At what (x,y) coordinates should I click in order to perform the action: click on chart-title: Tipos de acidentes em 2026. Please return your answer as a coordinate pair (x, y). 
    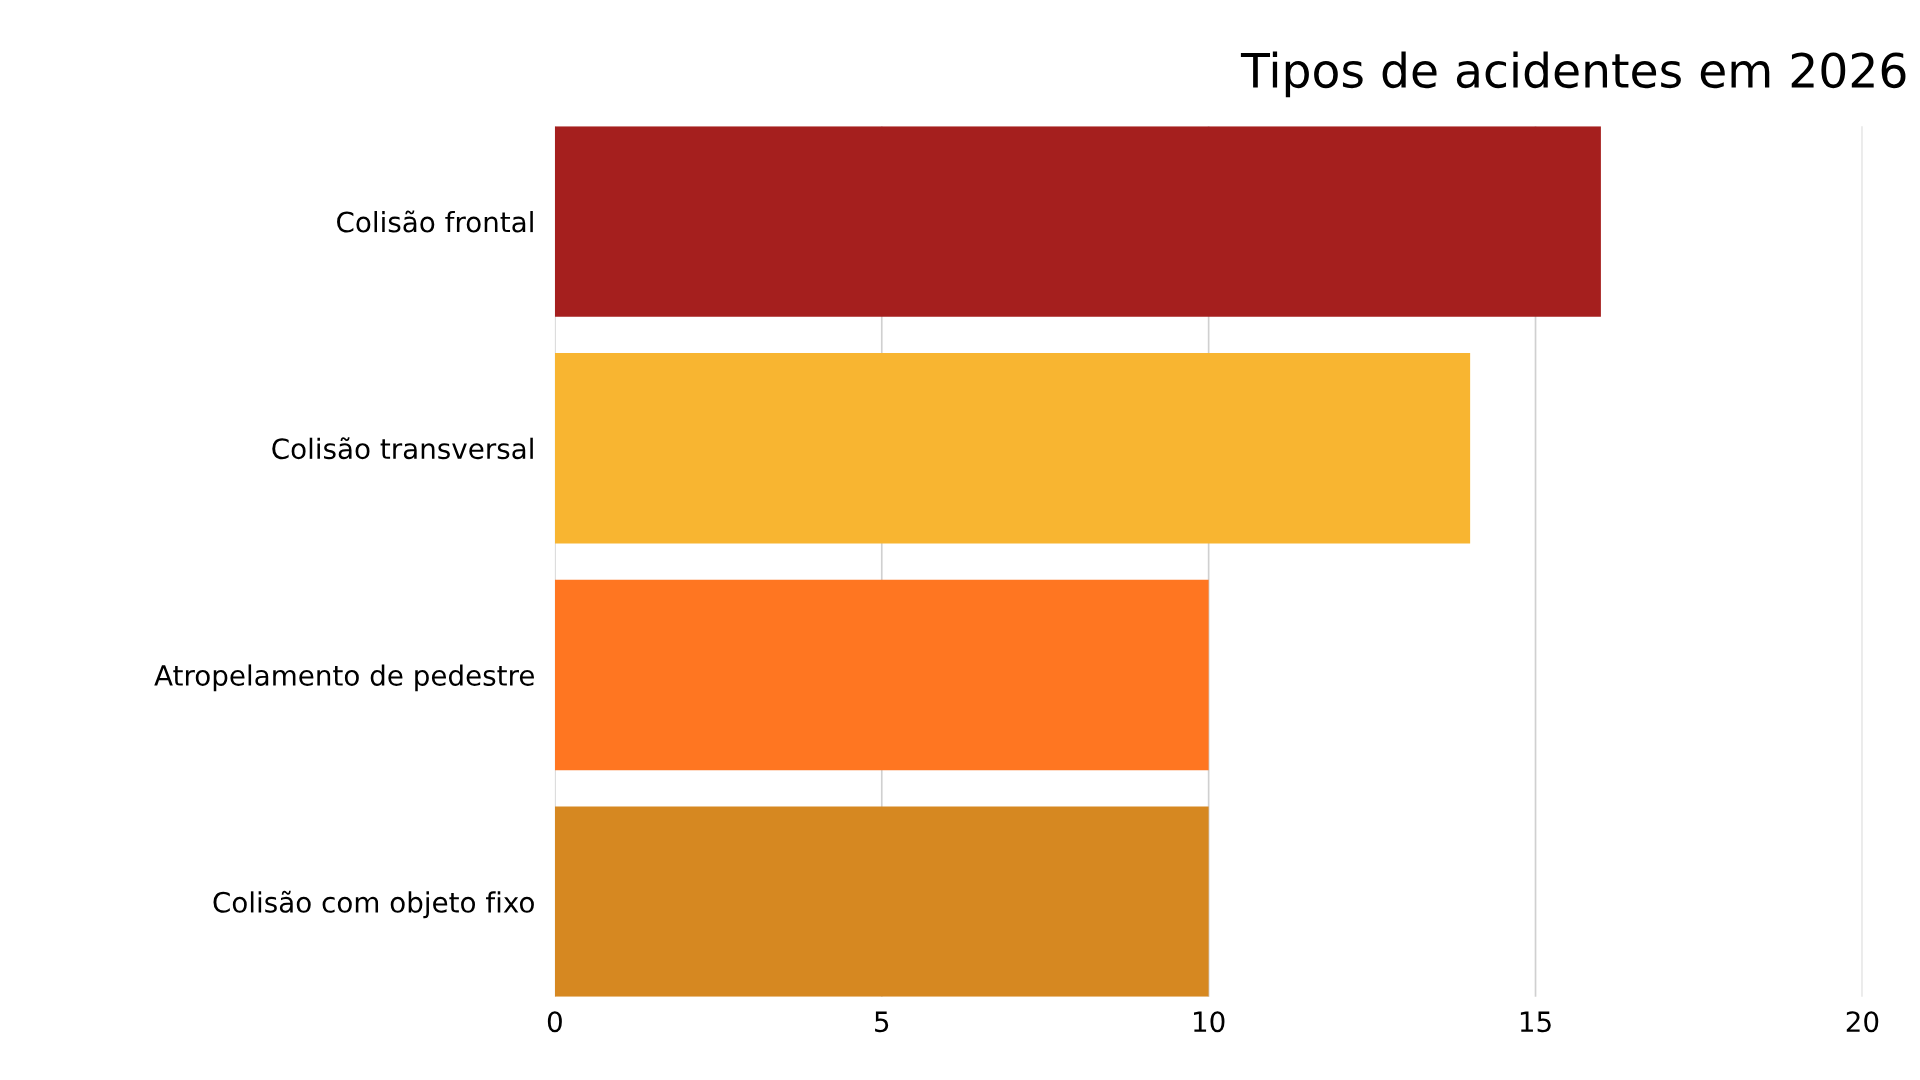
    Looking at the image, I should click on (1573, 74).